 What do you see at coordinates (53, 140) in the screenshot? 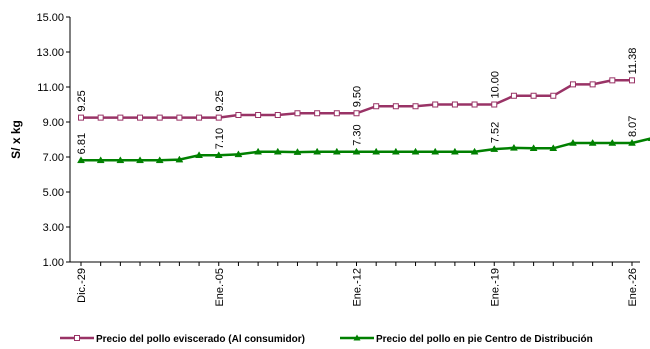
I see `y-axis: 1.00 3.00 5.00 7.00 9.00 11.00 13.00 15.00` at bounding box center [53, 140].